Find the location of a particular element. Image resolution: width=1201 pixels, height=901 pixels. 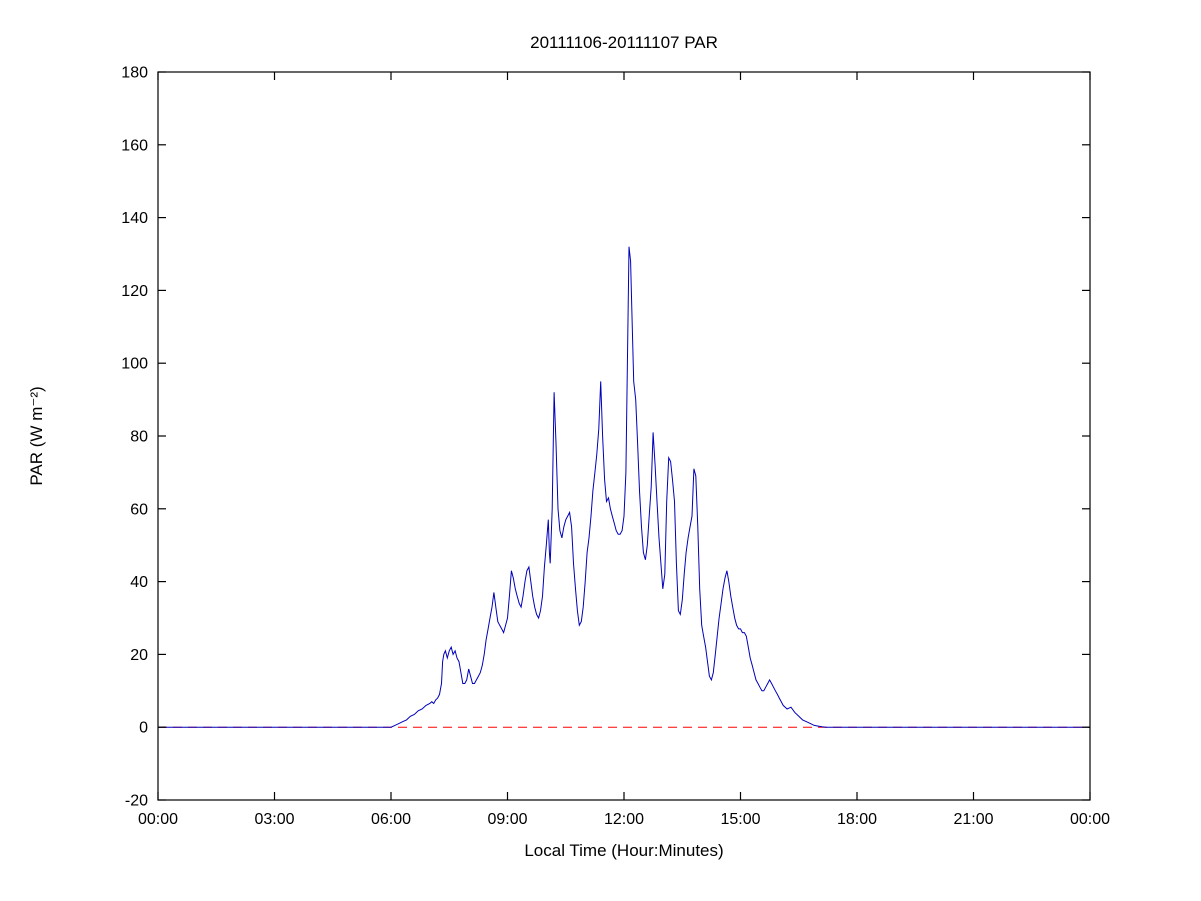

x-tick-label: 09:00 is located at coordinates (507, 819).